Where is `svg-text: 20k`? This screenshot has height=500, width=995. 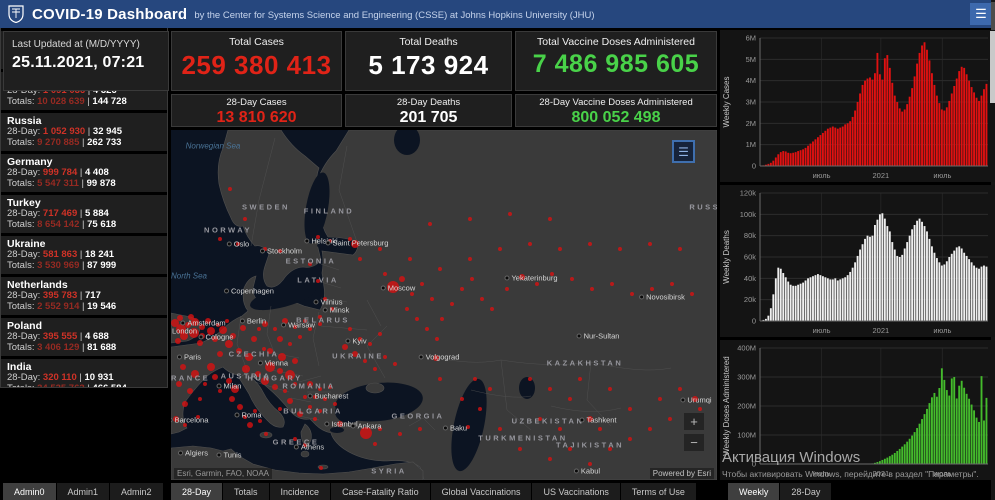 svg-text: 20k is located at coordinates (750, 299).